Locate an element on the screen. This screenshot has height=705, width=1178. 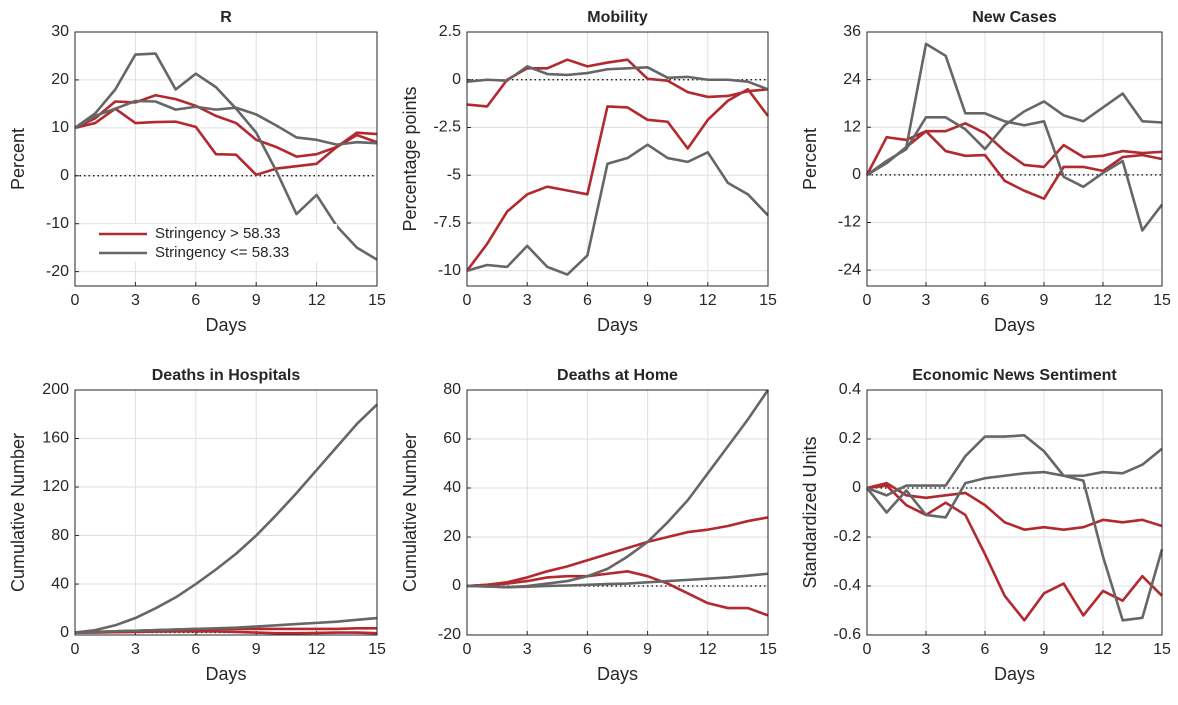
y-tick-label: 2.5 is located at coordinates (450, 31).